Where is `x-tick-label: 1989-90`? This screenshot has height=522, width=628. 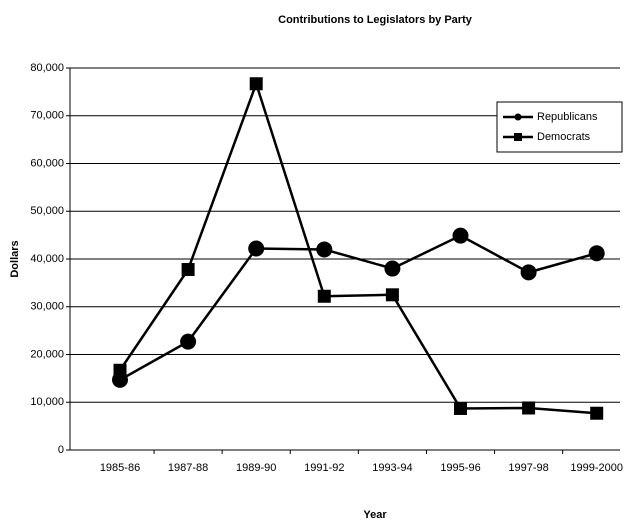
x-tick-label: 1989-90 is located at coordinates (256, 468).